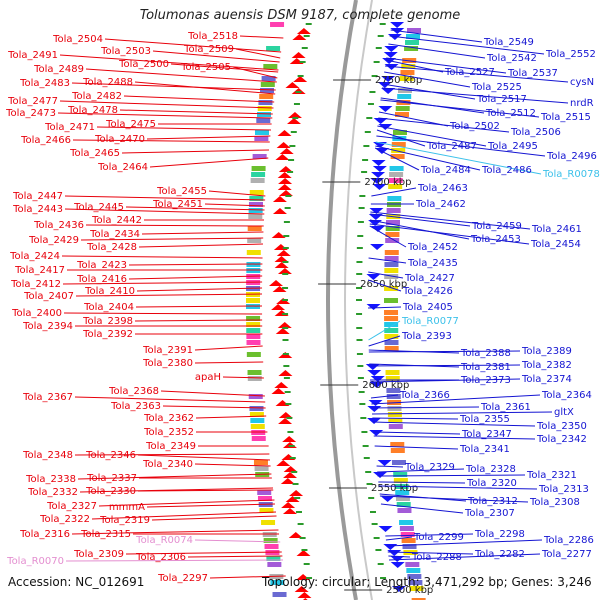 Image resolution: width=600 pixels, height=600 pixels. What do you see at coordinates (565, 117) in the screenshot?
I see `gene-label: Tola_2515` at bounding box center [565, 117].